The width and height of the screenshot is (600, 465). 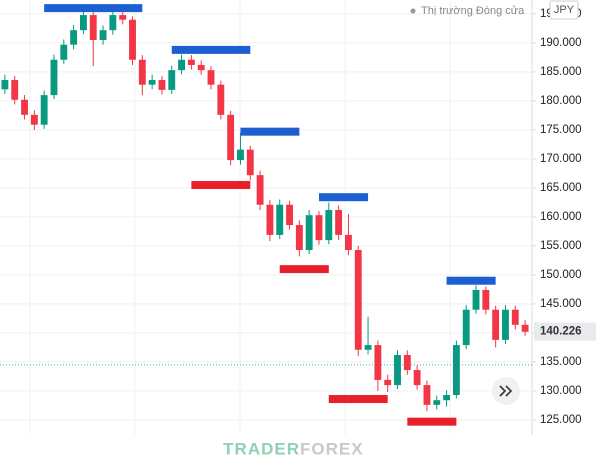 I want to click on y-tick-label: 170.000, so click(x=561, y=159).